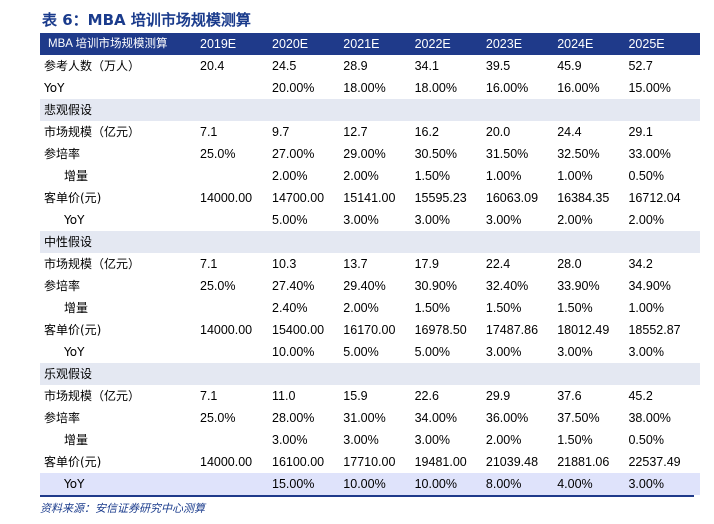 This screenshot has height=524, width=714. I want to click on header-cell: 2020E, so click(308, 44).